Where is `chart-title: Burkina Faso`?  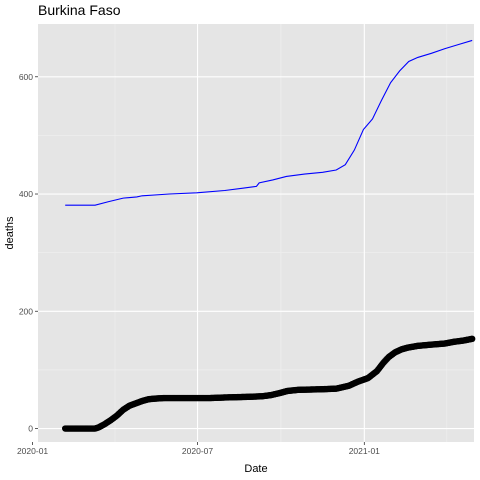
chart-title: Burkina Faso is located at coordinates (79, 10).